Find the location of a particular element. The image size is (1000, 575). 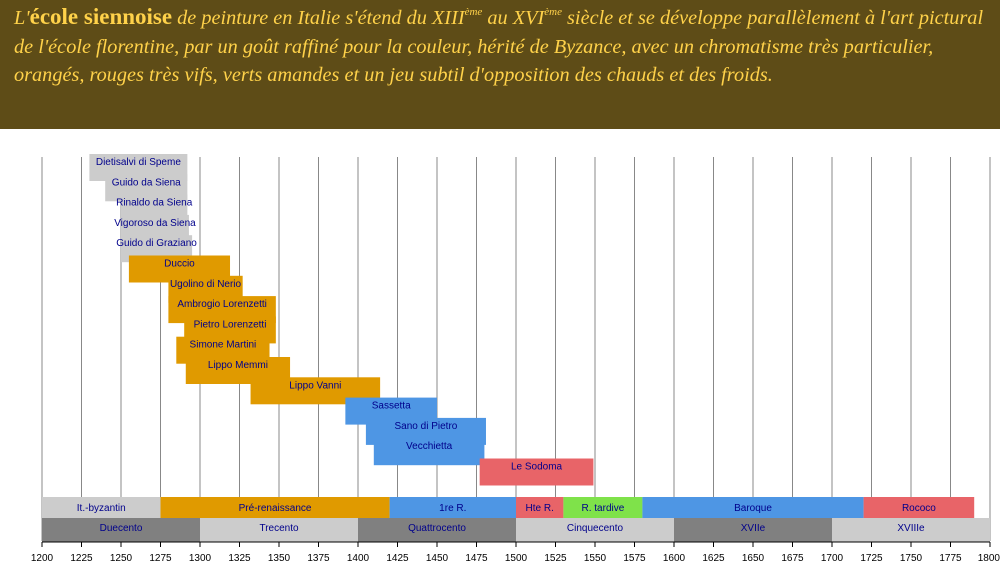

x-tick-label-1300: 1300 is located at coordinates (200, 558).